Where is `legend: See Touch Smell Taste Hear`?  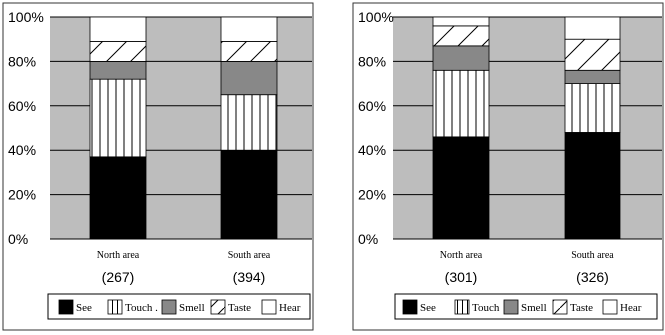
legend: See Touch Smell Taste Hear is located at coordinates (526, 306).